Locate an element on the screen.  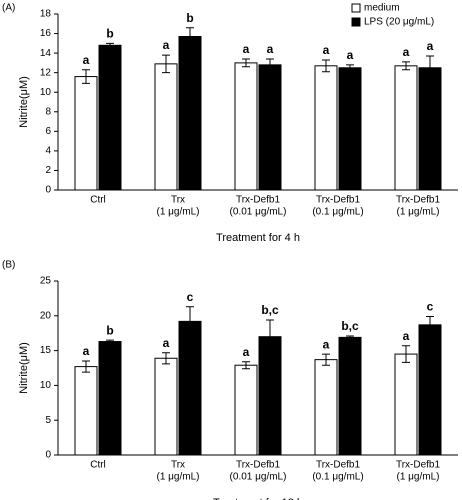
y-tick-label: 25 is located at coordinates (46, 281).